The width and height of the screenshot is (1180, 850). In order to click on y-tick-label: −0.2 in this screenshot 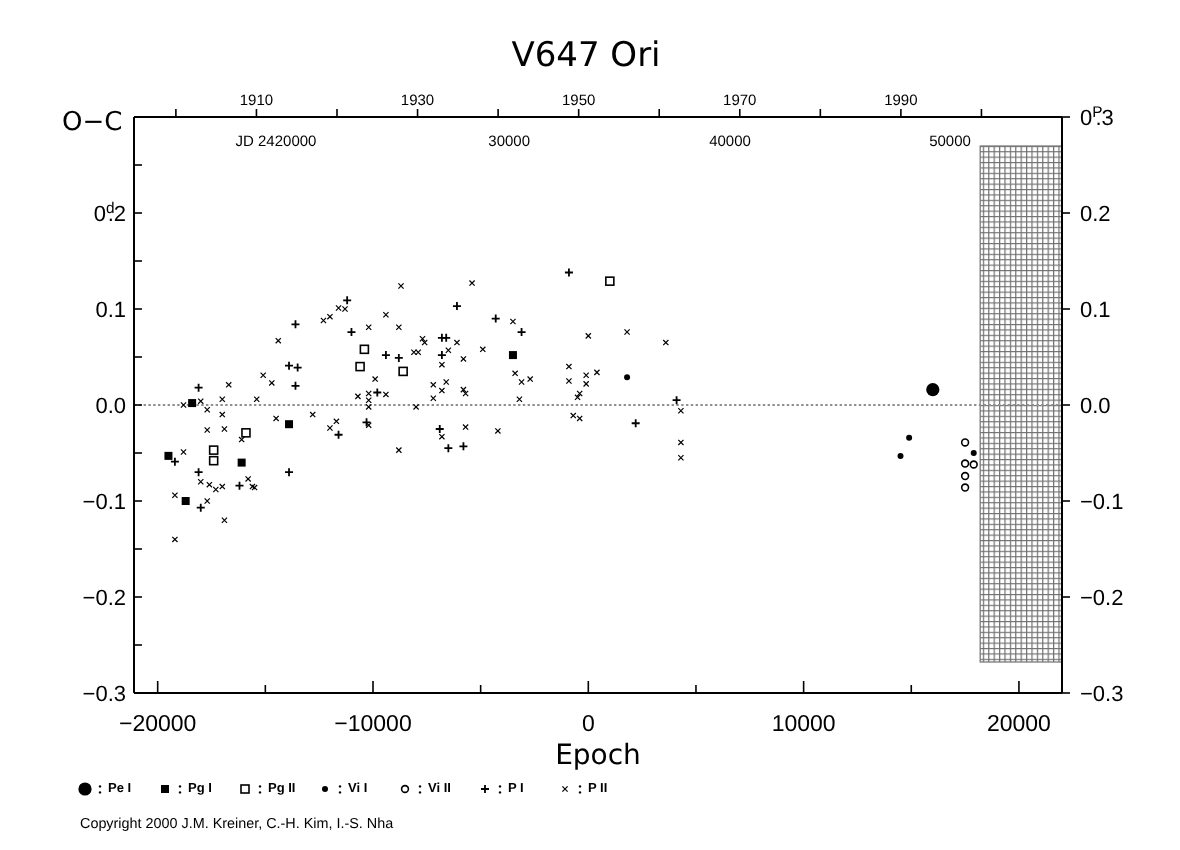, I will do `click(104, 599)`.